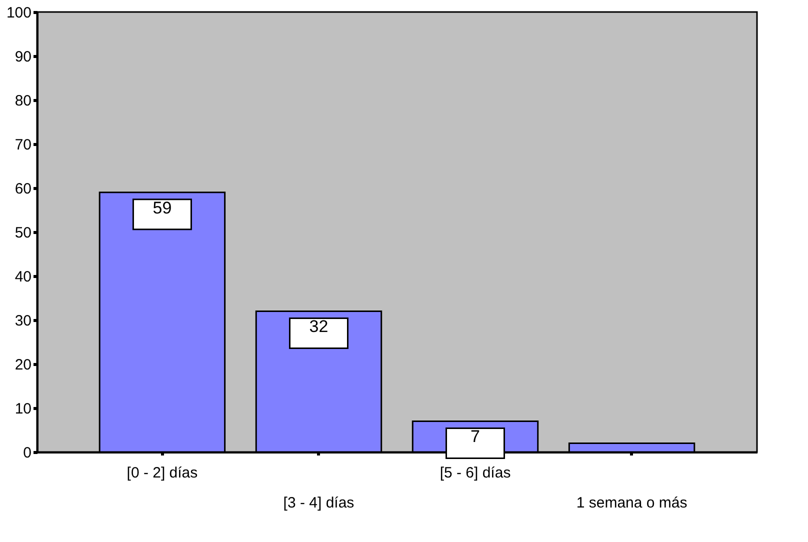  Describe the element at coordinates (23, 145) in the screenshot. I see `y-tick-label: 70` at that location.